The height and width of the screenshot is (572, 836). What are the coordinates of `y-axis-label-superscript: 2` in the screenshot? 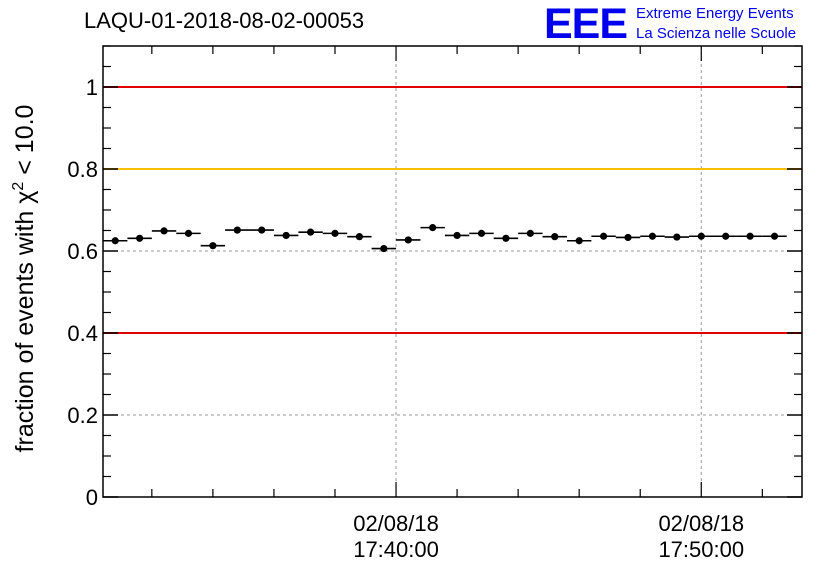 It's located at (18, 186).